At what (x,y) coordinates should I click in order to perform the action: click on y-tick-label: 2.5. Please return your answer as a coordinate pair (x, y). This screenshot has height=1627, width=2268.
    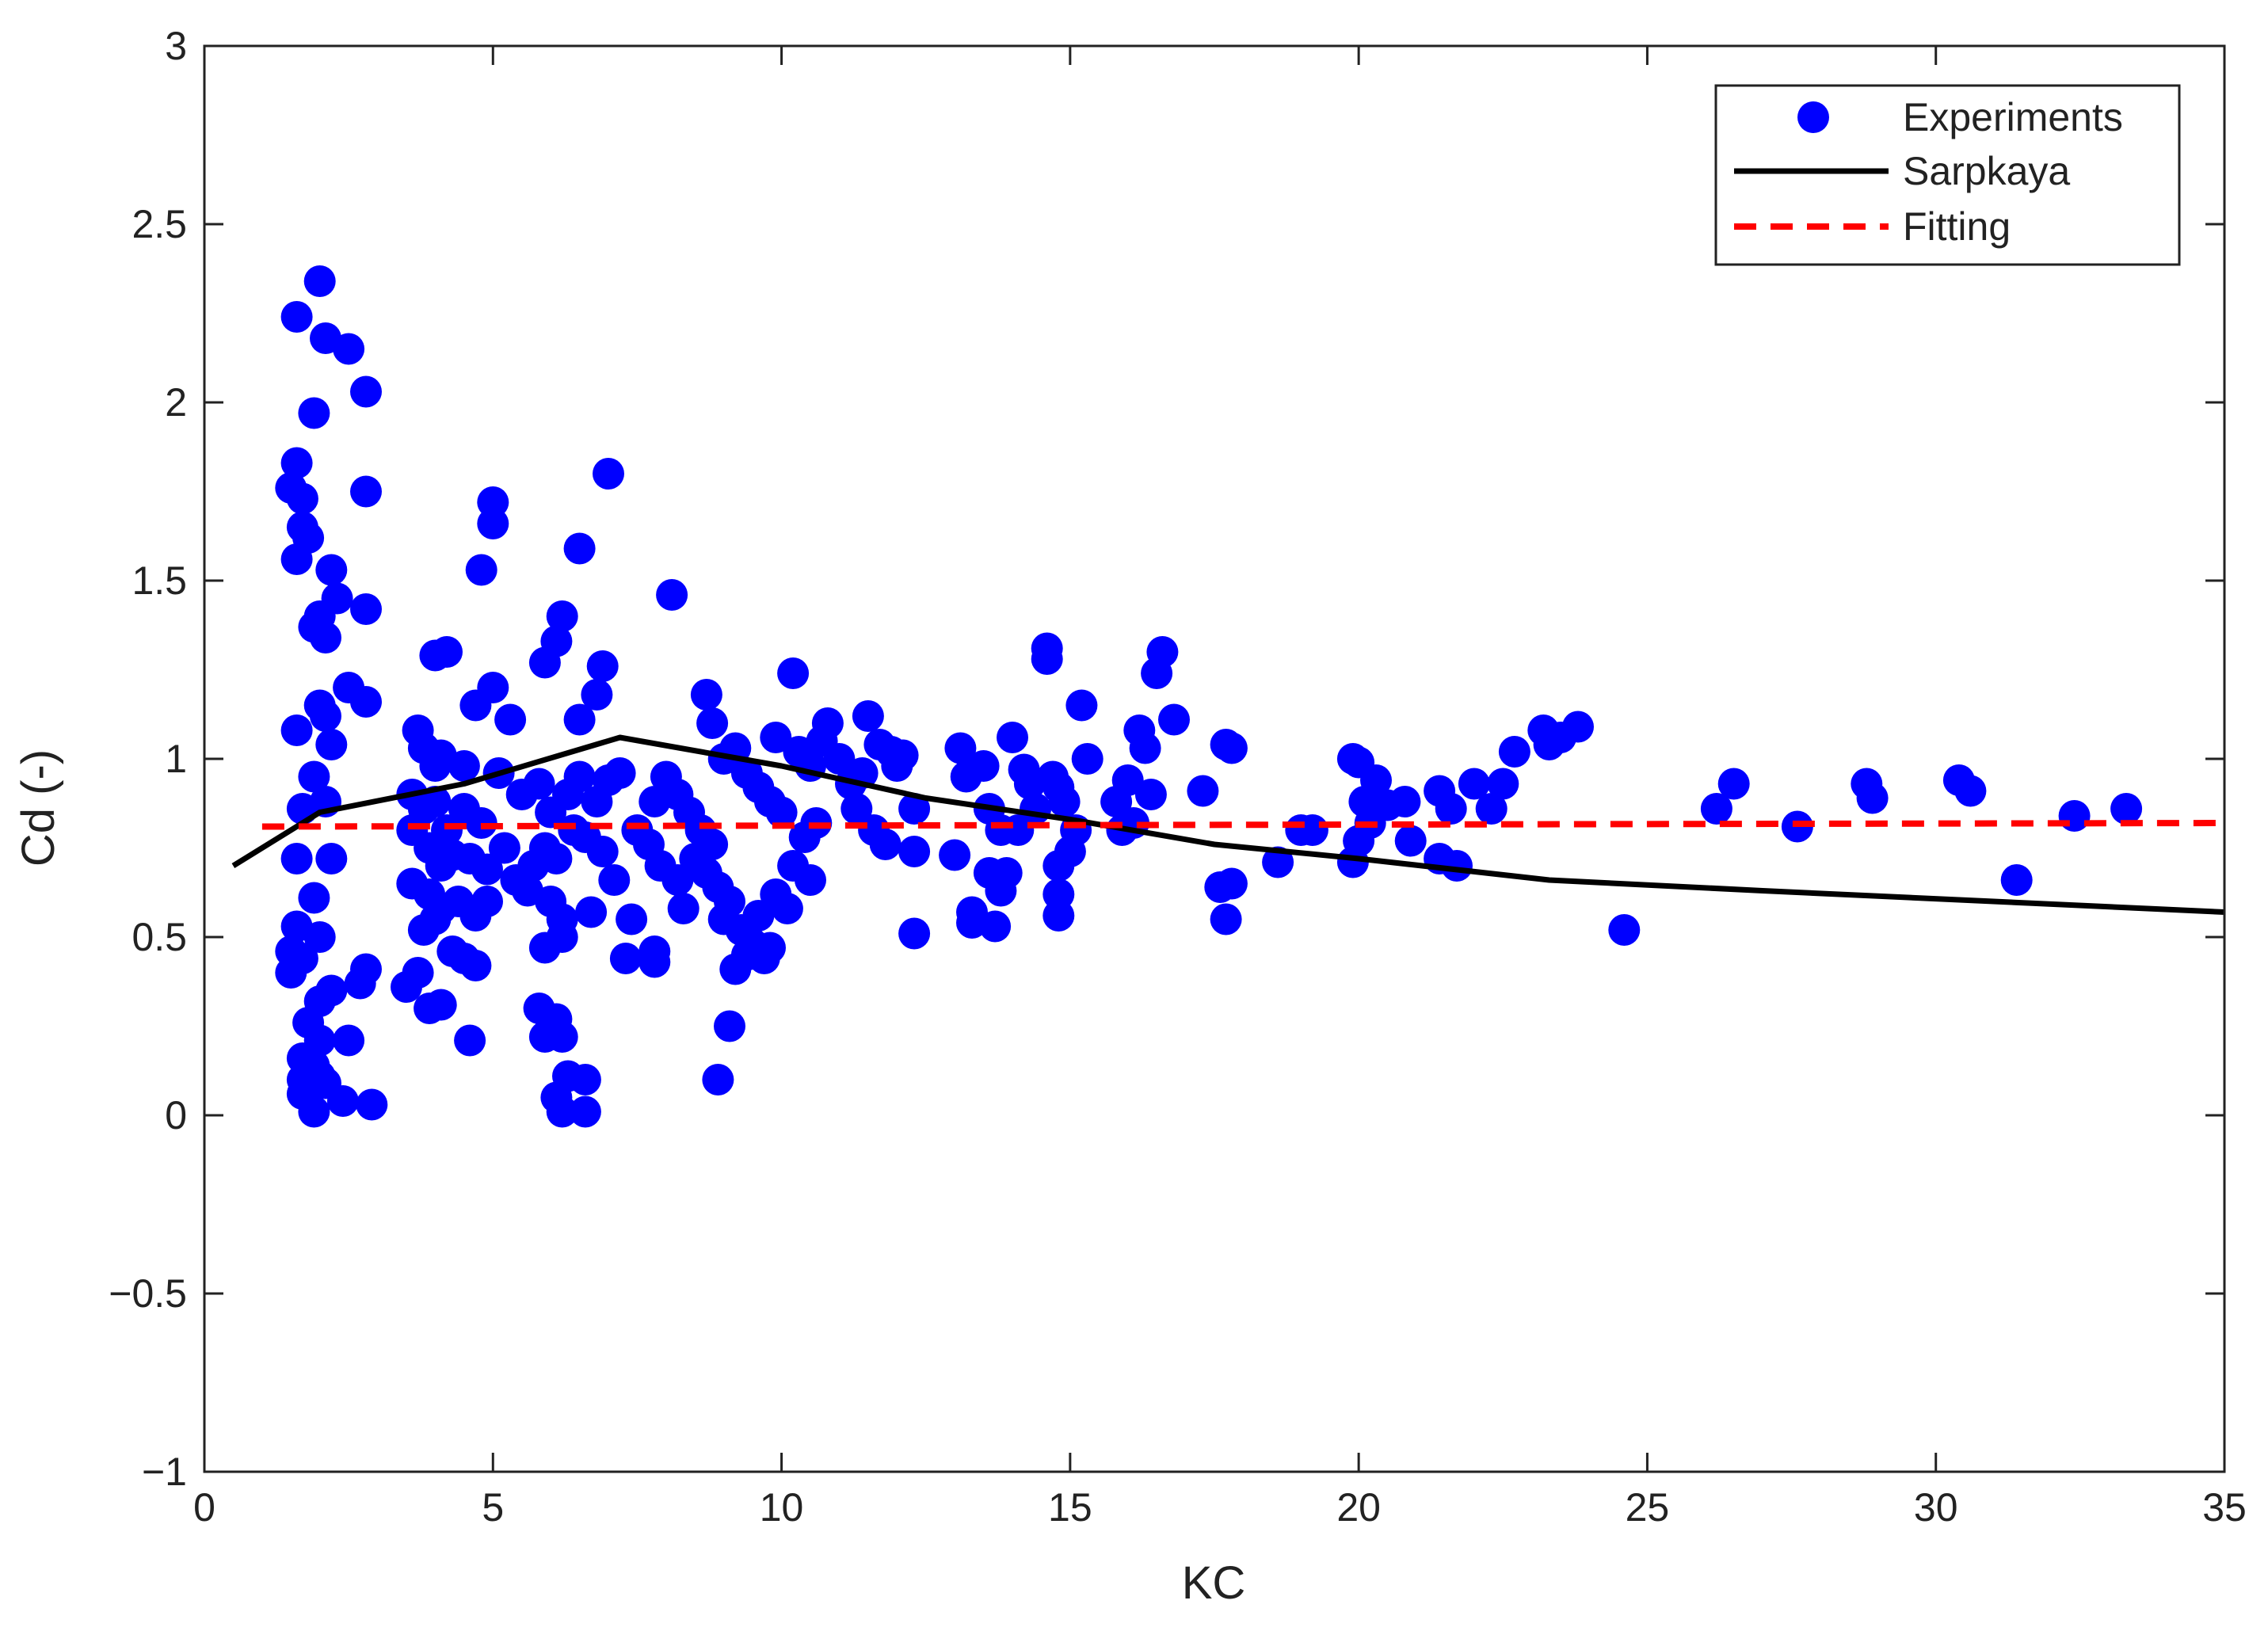
    Looking at the image, I should click on (159, 224).